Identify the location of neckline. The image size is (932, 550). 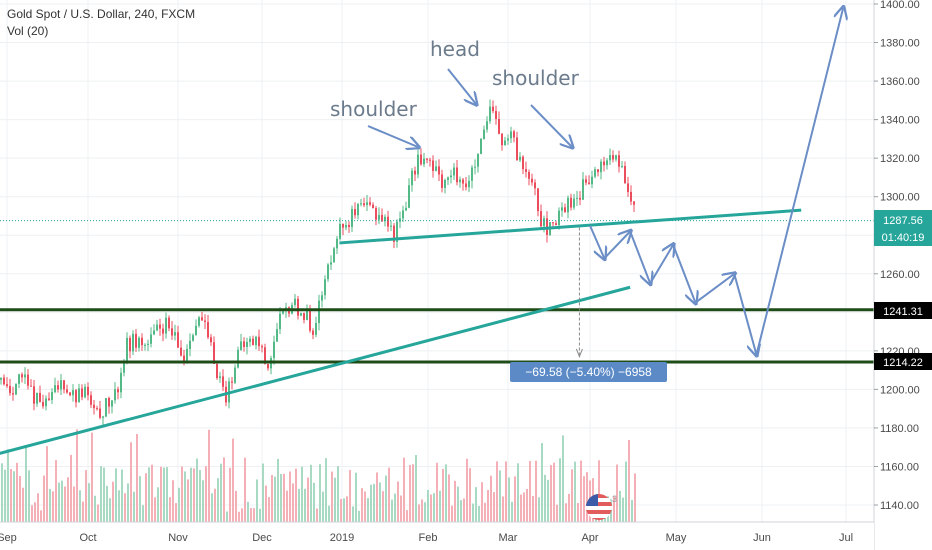
(570, 226).